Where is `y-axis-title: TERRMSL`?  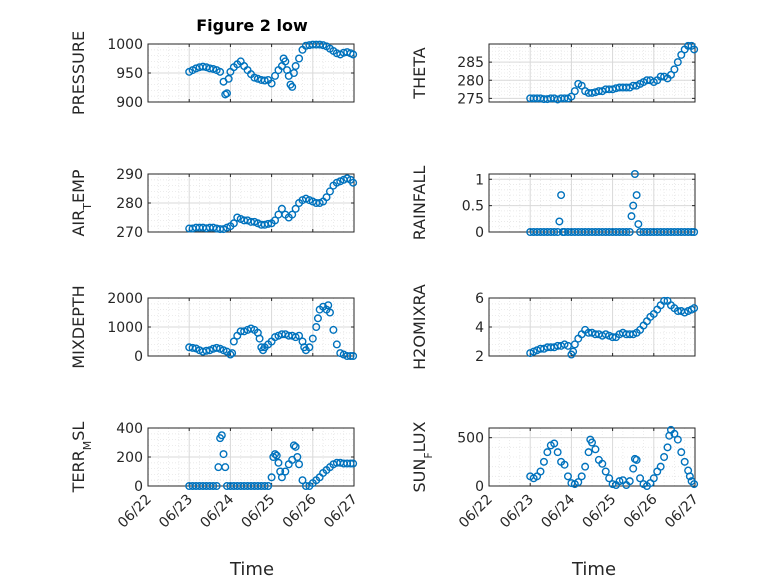
y-axis-title: TERRMSL is located at coordinates (81, 458).